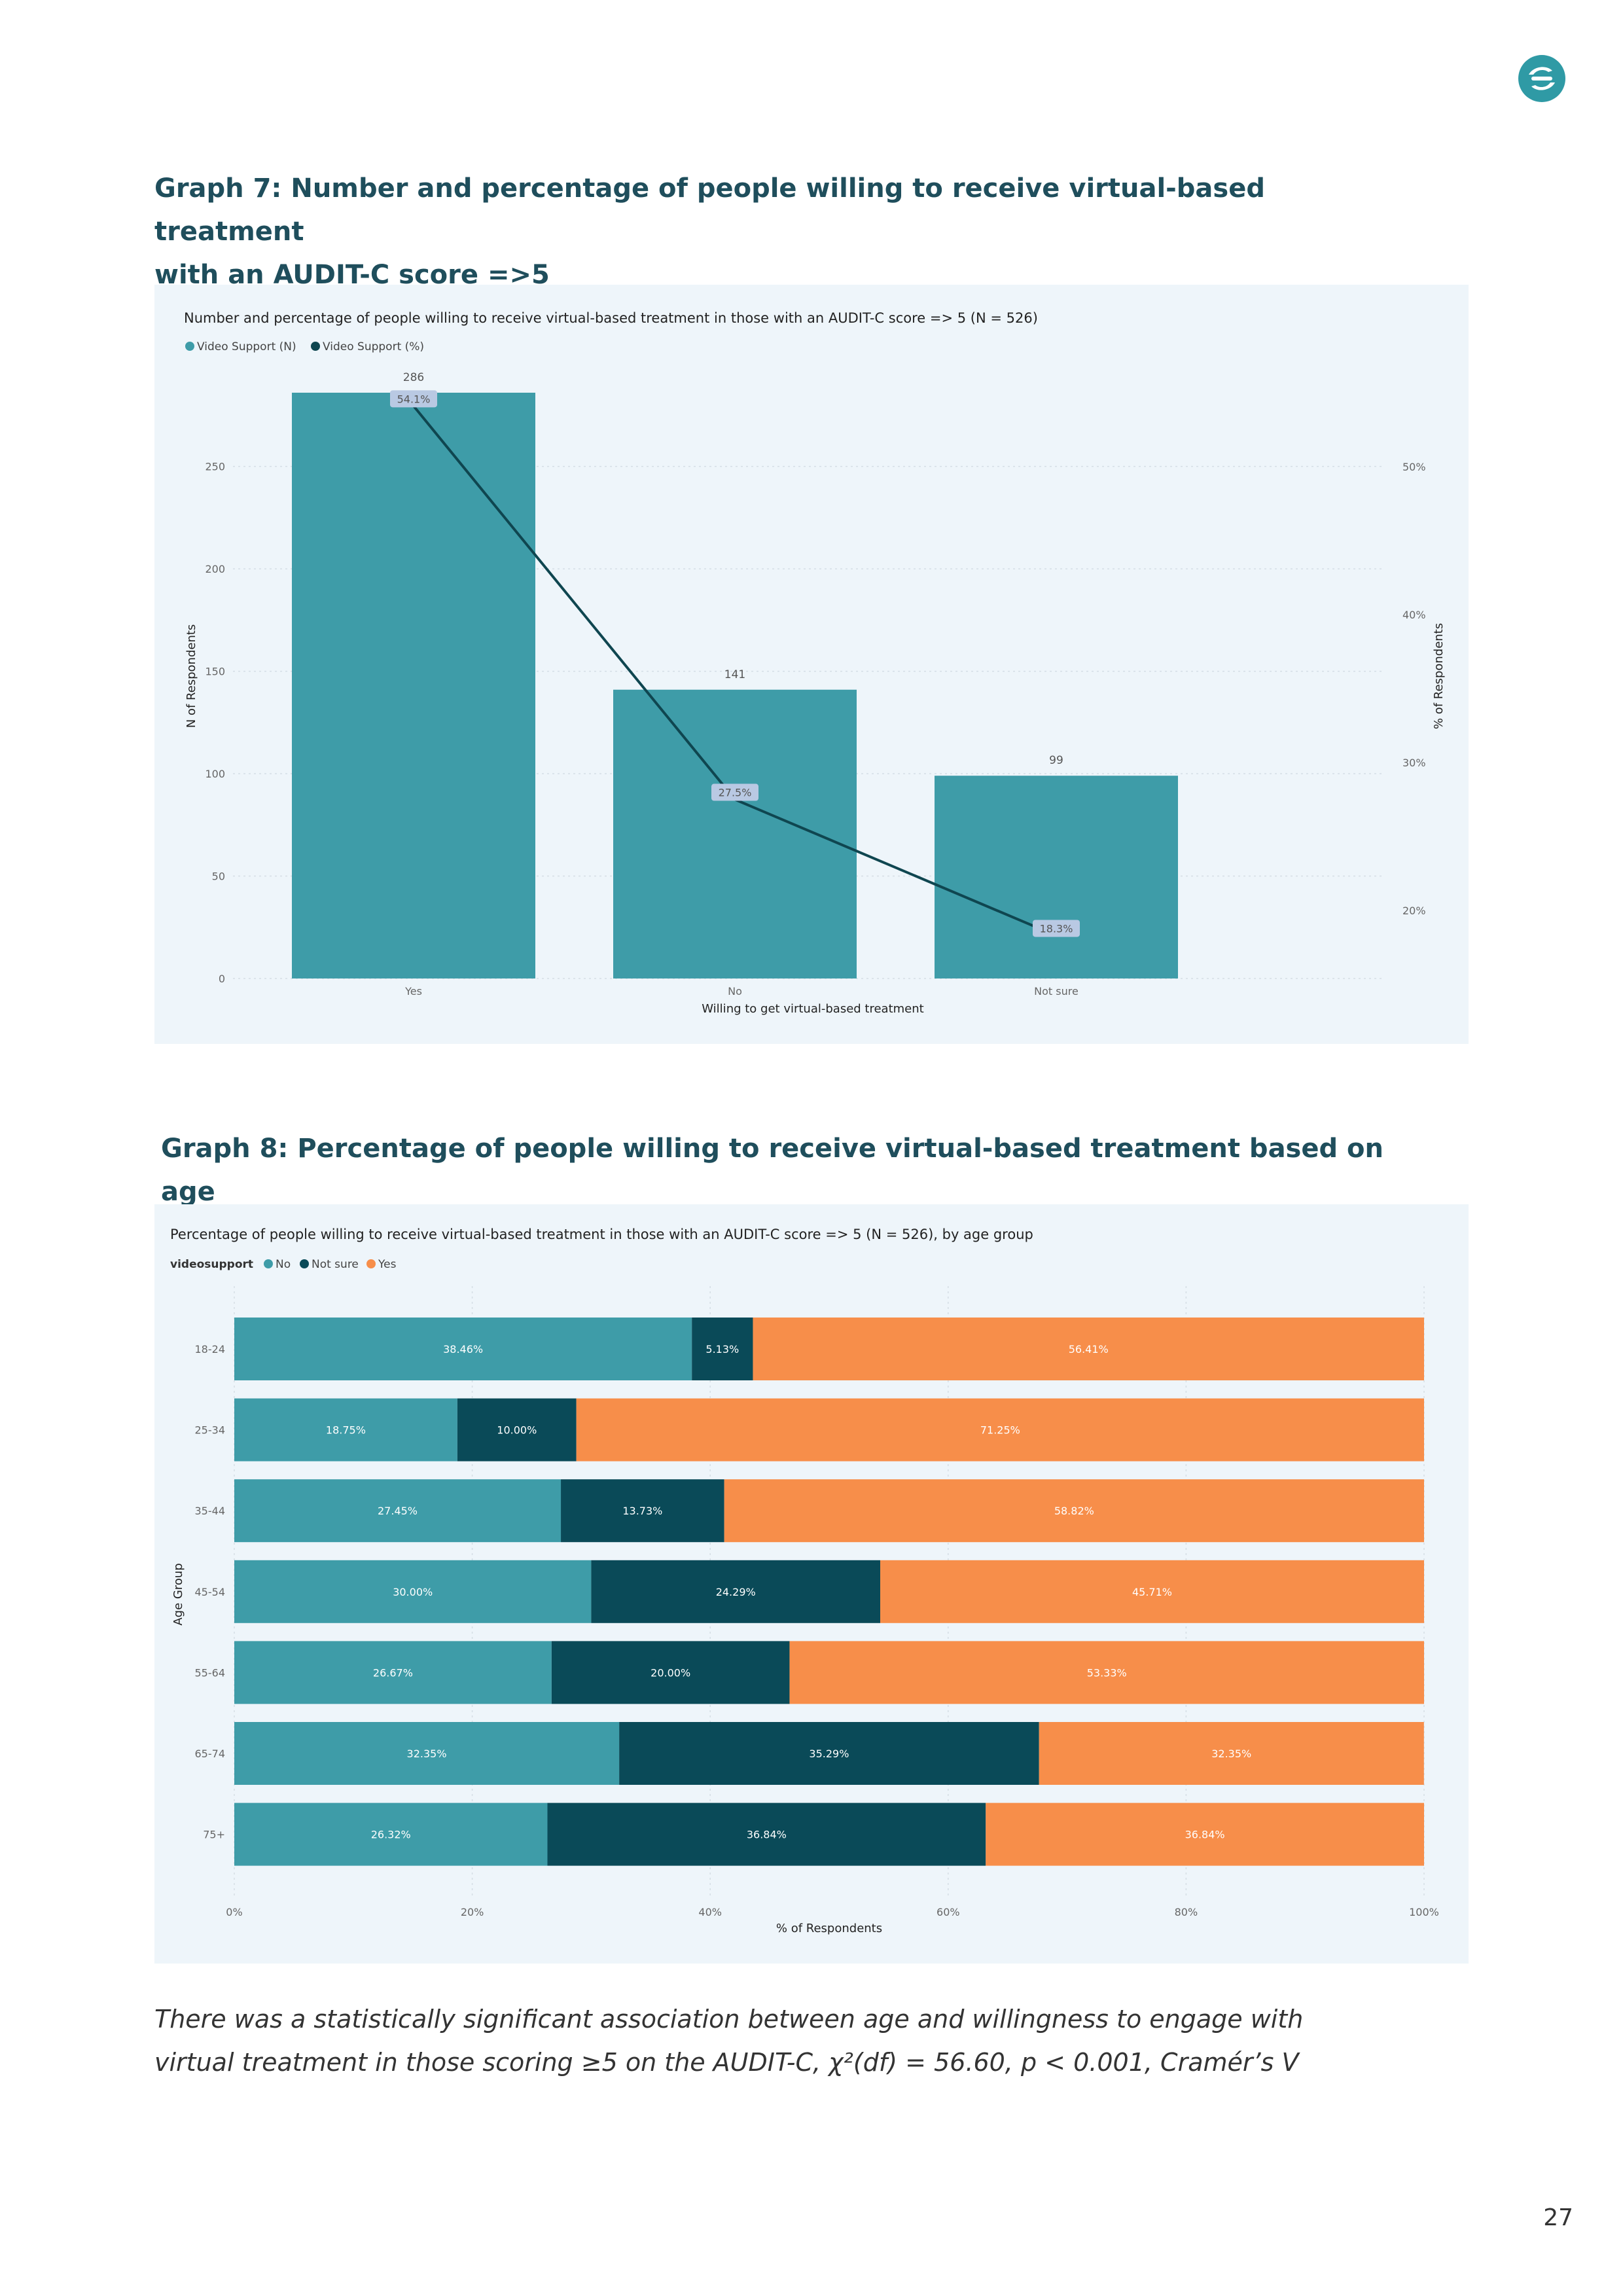  Describe the element at coordinates (710, 1912) in the screenshot. I see `x-tick-label: 40%` at that location.